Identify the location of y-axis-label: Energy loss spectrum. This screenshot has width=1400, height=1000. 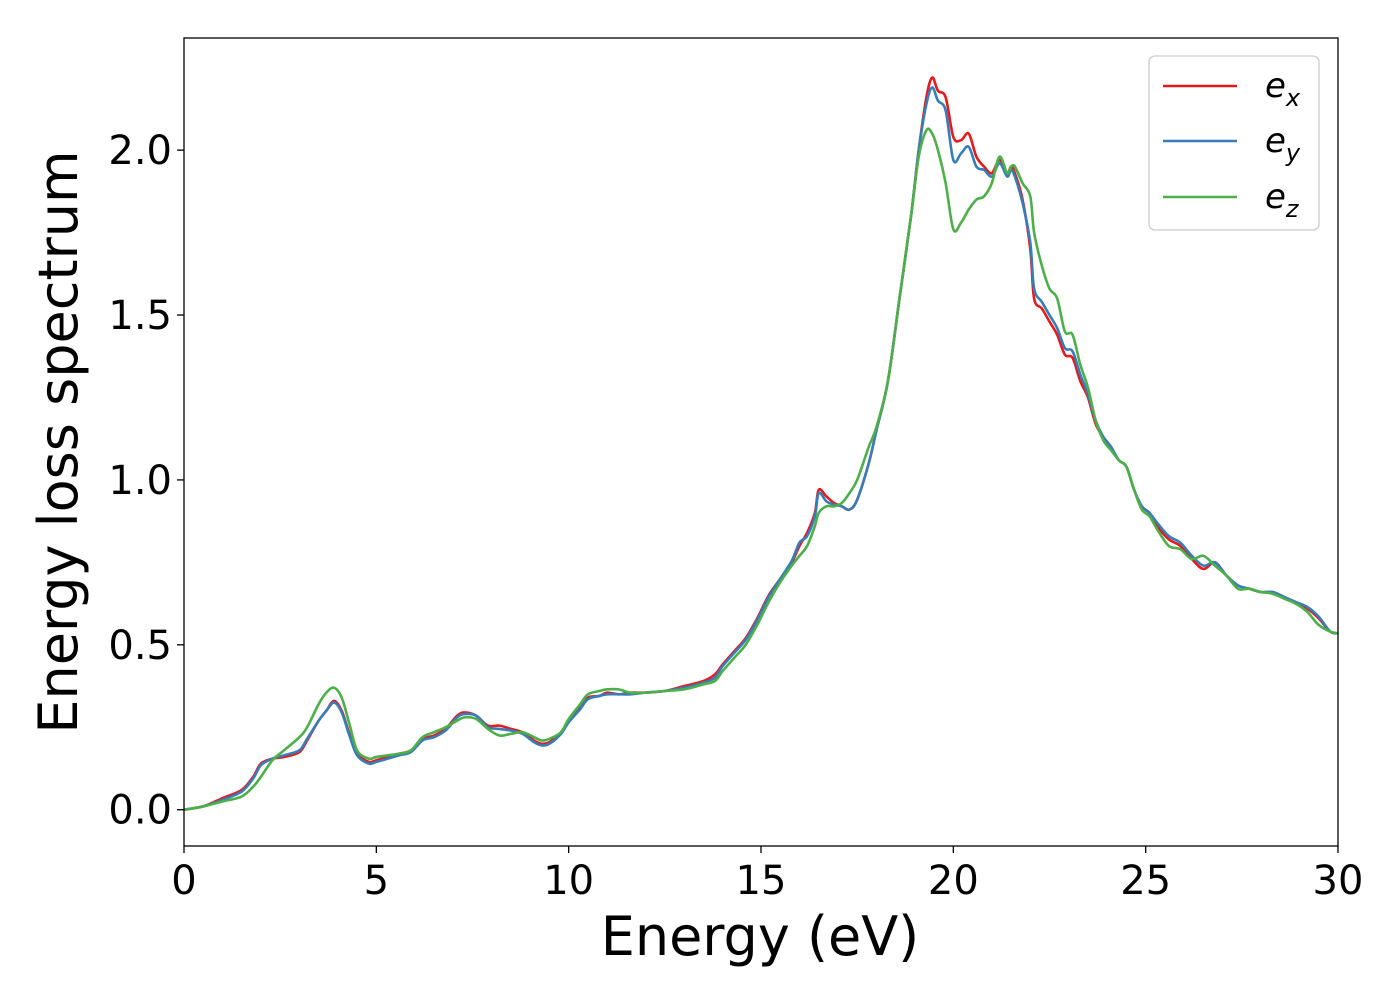
(58, 441).